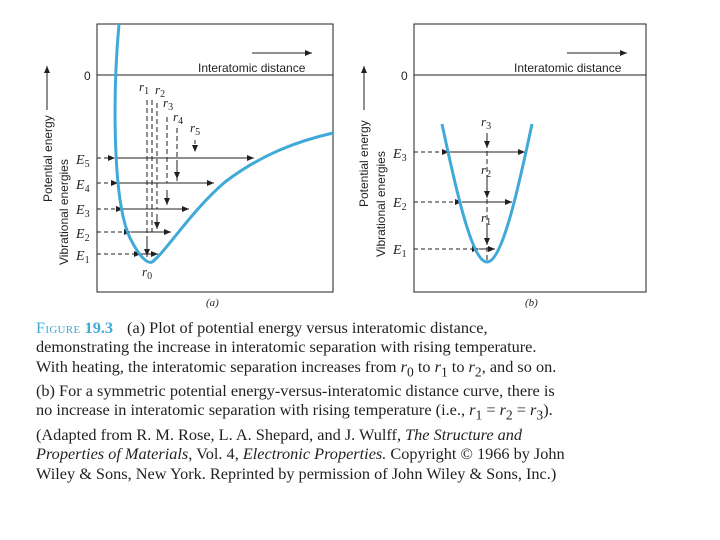  I want to click on caption-figure-number: 19.3, so click(99, 327).